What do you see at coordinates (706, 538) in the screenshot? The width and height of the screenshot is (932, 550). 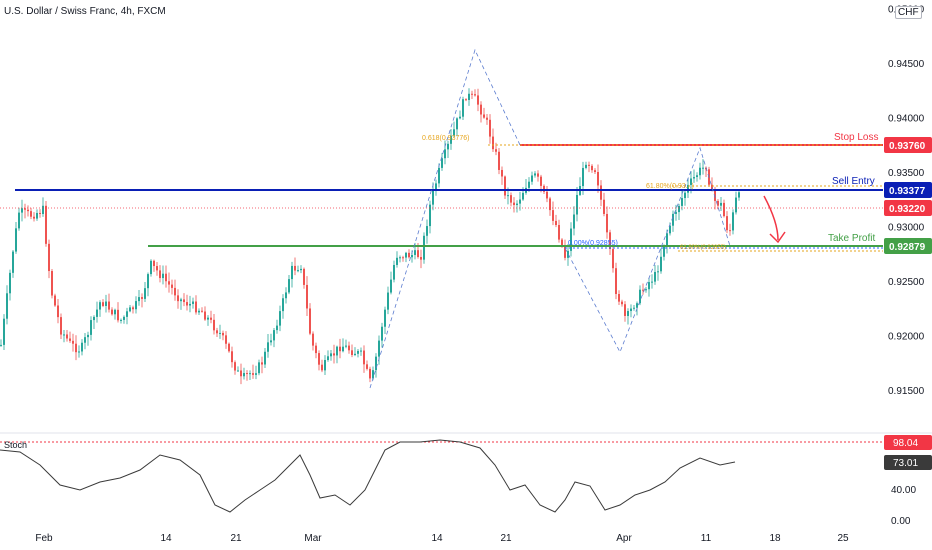 I see `time-tick: 11` at bounding box center [706, 538].